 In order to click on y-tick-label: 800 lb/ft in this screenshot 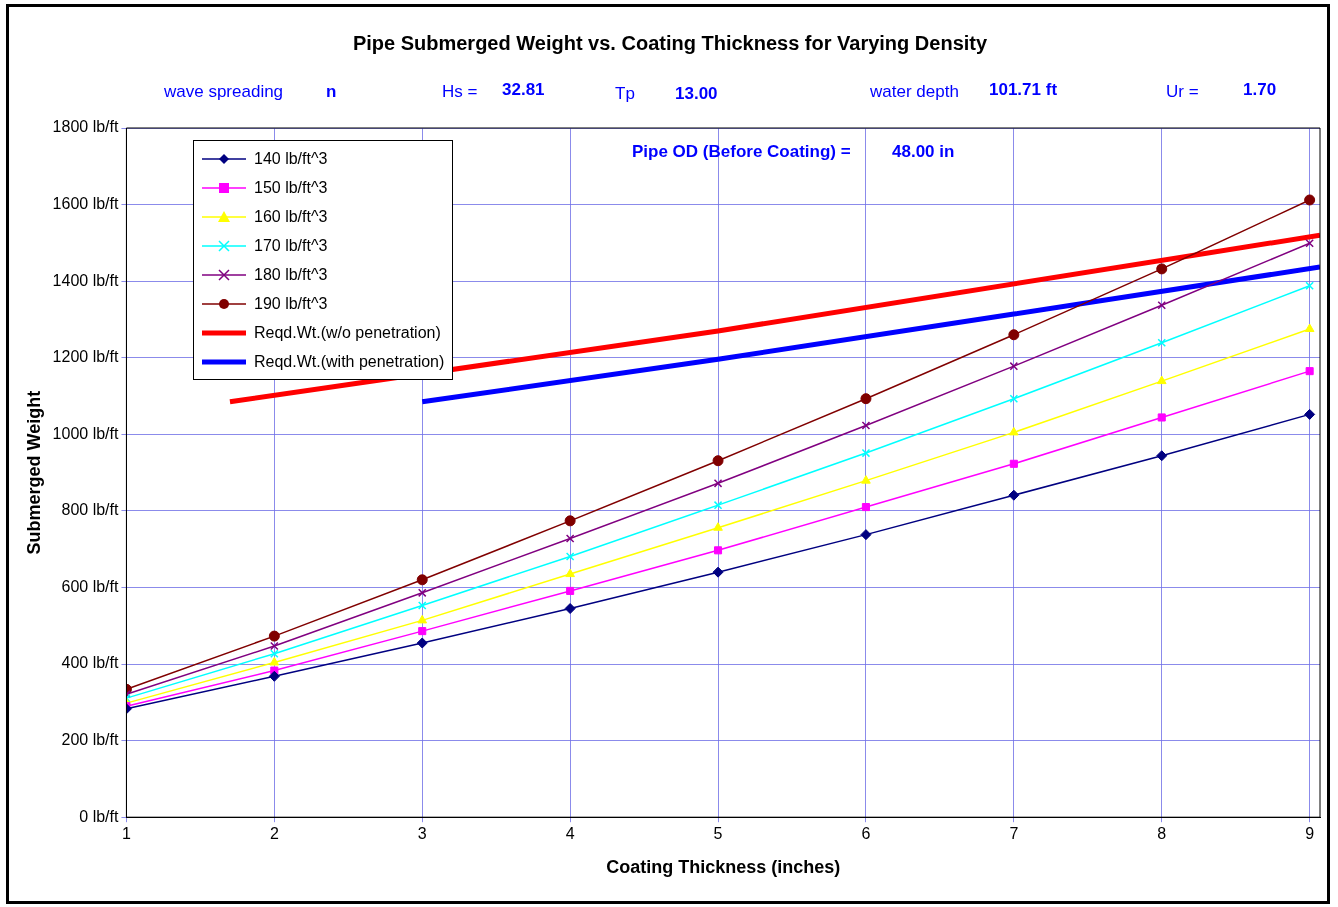, I will do `click(90, 510)`.